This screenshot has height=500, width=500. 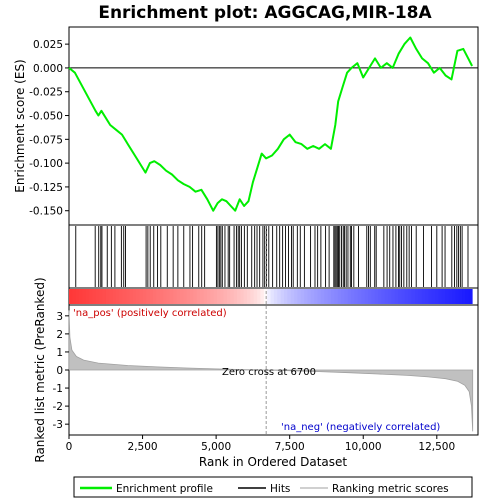 What do you see at coordinates (46, 140) in the screenshot?
I see `es-y-tick-label: -0.075` at bounding box center [46, 140].